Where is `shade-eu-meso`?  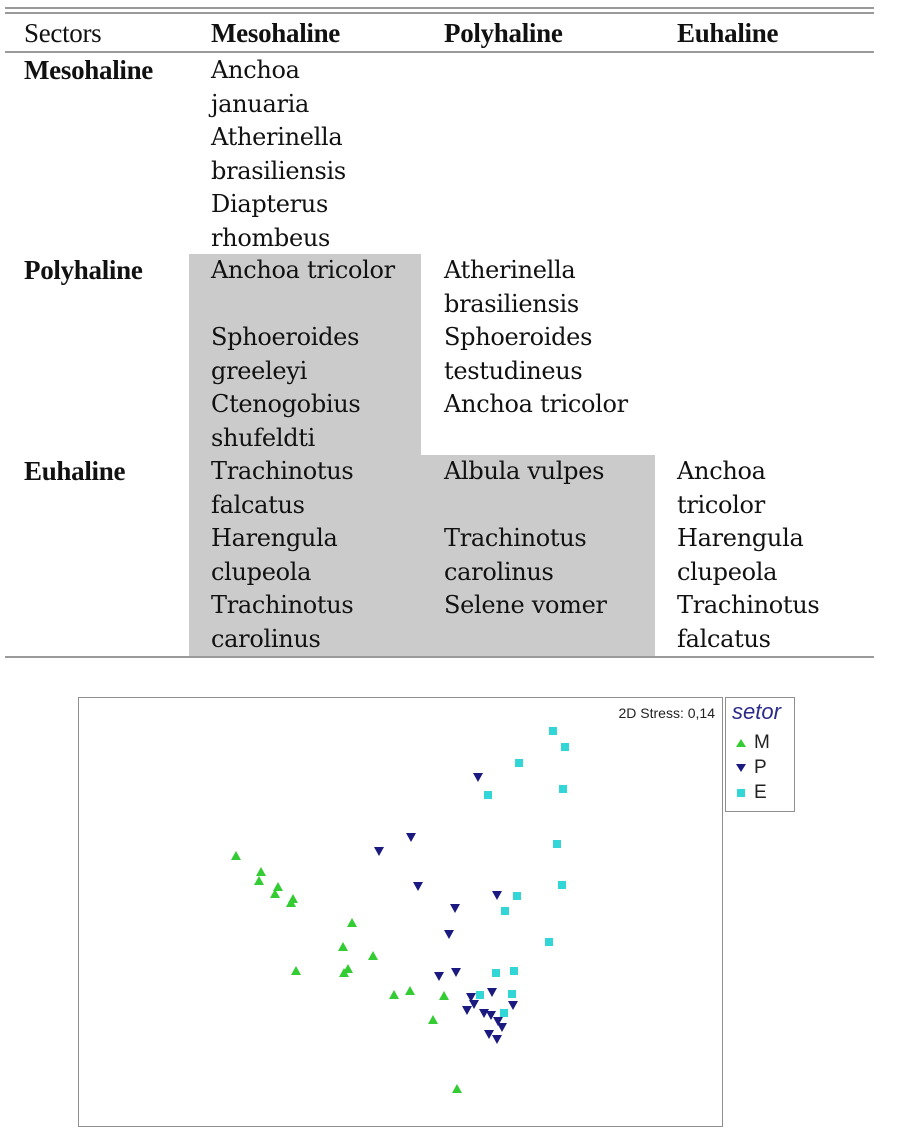 shade-eu-meso is located at coordinates (305, 555).